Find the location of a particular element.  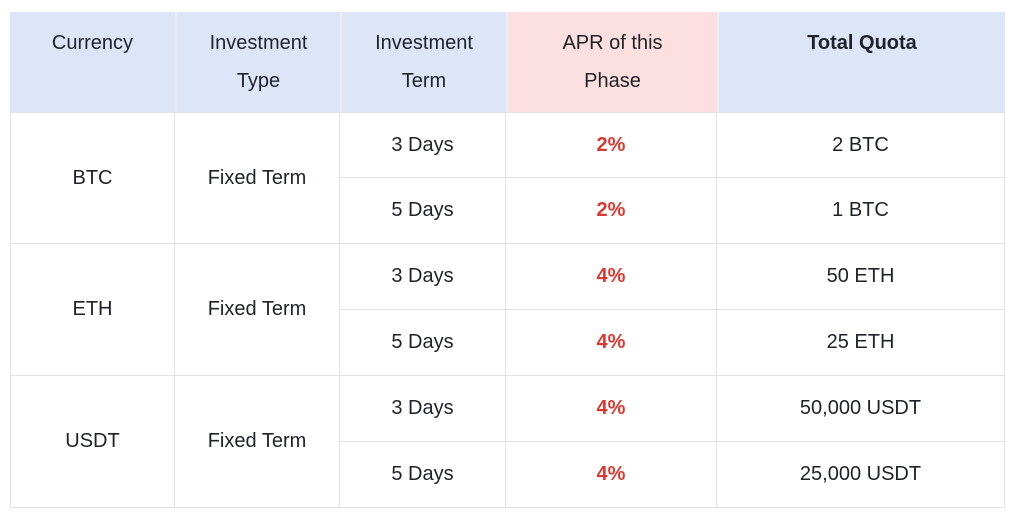

column-header-total-quota: Total Quota is located at coordinates (861, 62).